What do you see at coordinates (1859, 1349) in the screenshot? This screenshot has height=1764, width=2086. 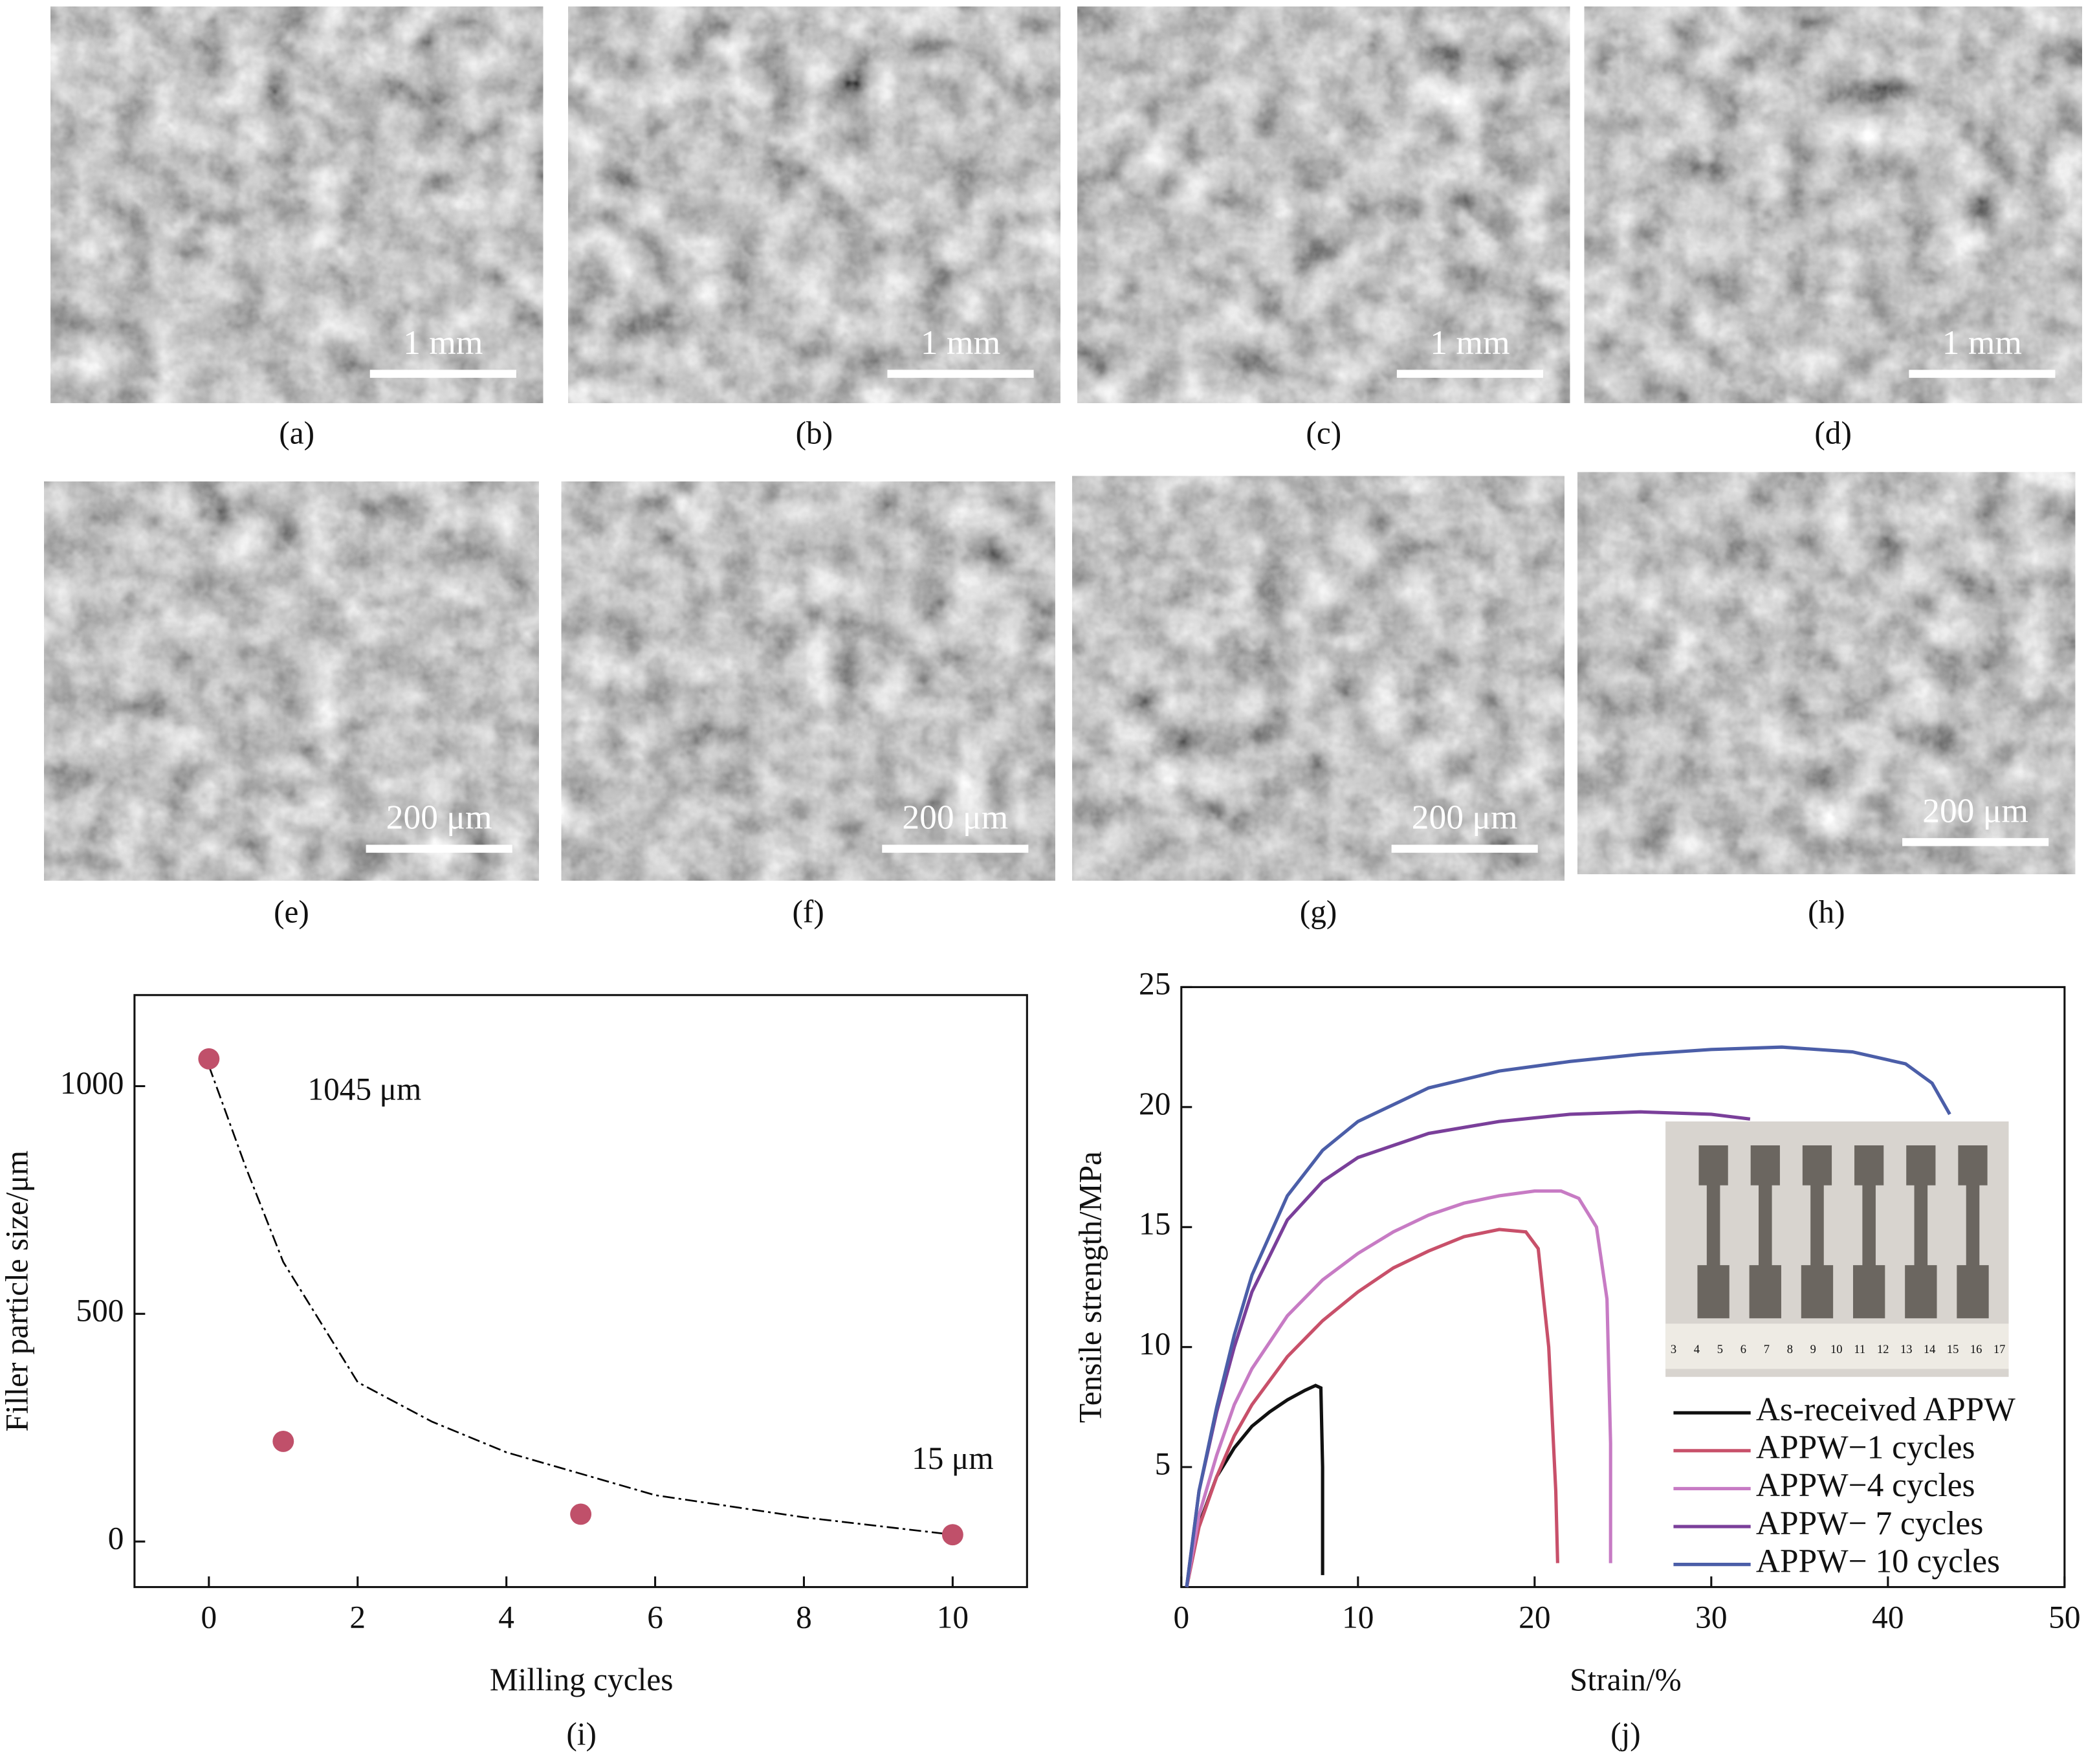 I see `ruler-label: 11` at bounding box center [1859, 1349].